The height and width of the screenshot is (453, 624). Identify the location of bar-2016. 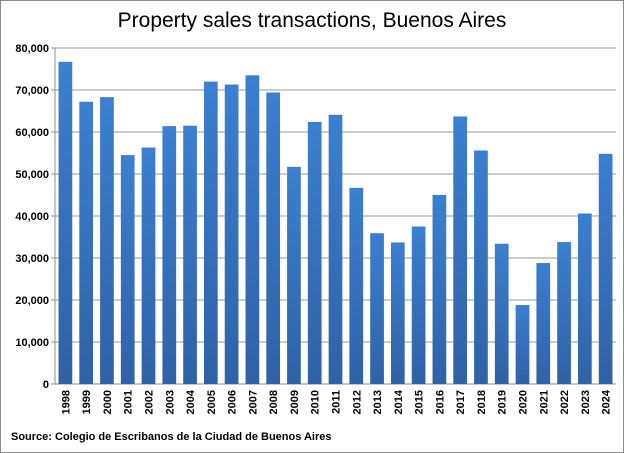
(439, 289).